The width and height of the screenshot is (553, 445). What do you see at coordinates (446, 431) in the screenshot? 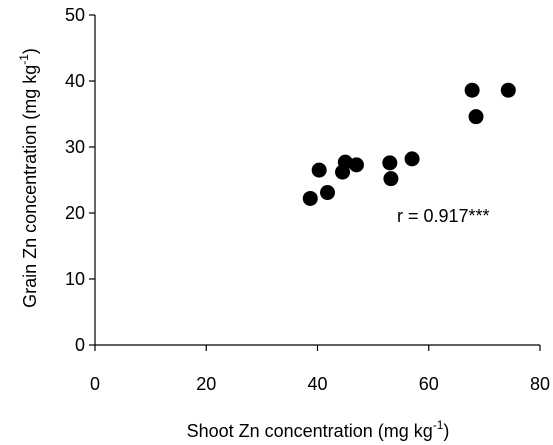
I see `x-axis-title-tail: )` at bounding box center [446, 431].